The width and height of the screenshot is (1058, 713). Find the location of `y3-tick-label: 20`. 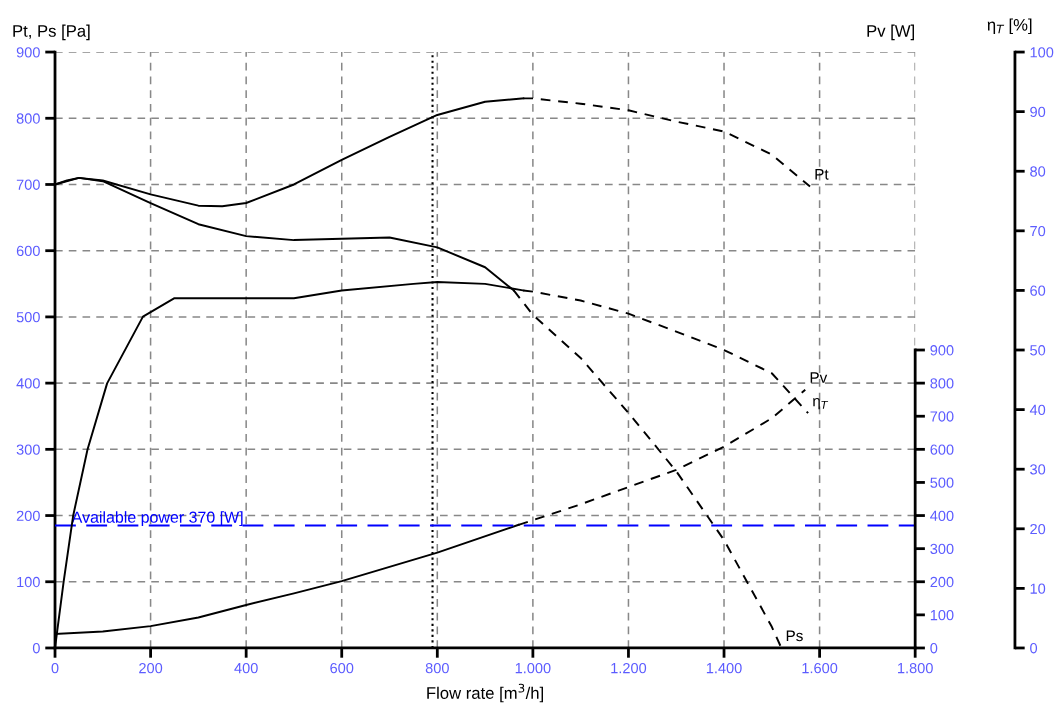

y3-tick-label: 20 is located at coordinates (1038, 529).